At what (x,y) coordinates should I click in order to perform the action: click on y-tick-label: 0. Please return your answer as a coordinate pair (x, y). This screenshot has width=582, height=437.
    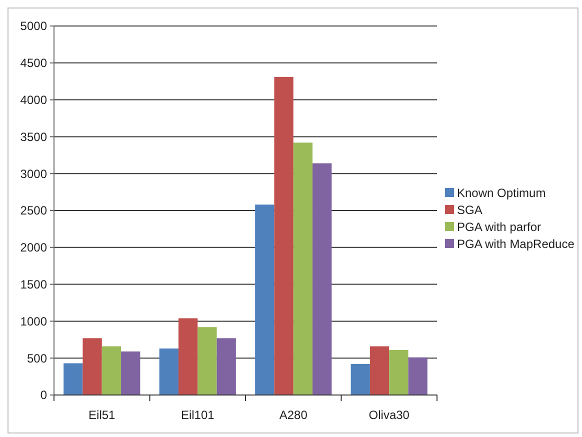
    Looking at the image, I should click on (44, 395).